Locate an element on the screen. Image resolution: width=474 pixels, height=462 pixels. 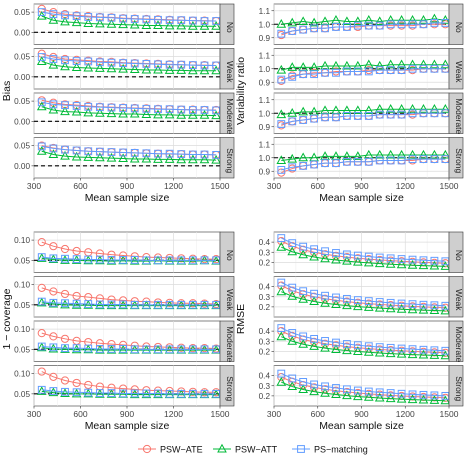
legend-item: PS−matching is located at coordinates (330, 450).